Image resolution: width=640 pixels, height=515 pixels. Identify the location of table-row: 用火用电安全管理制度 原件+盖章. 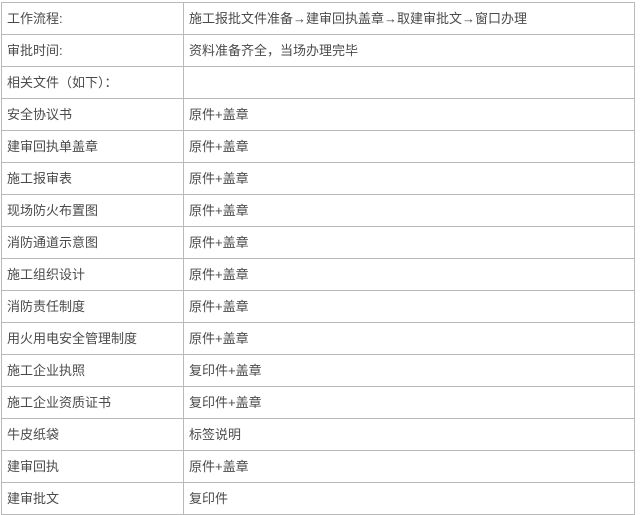
(318, 338).